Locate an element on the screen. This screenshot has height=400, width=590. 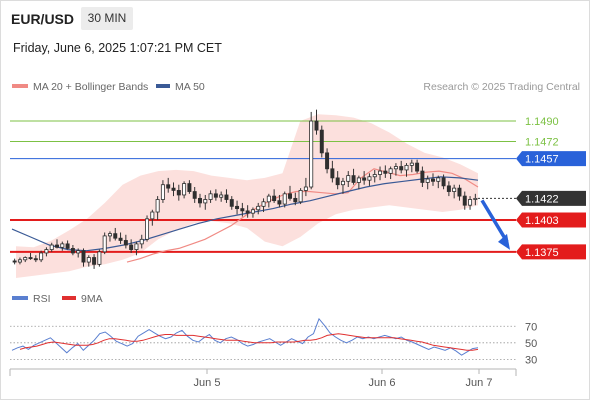
rsi-level-label: 30 is located at coordinates (531, 360).